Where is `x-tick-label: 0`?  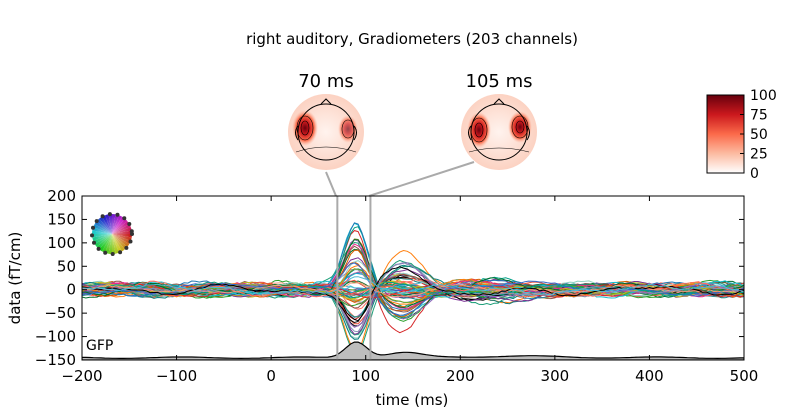 x-tick-label: 0 is located at coordinates (271, 376).